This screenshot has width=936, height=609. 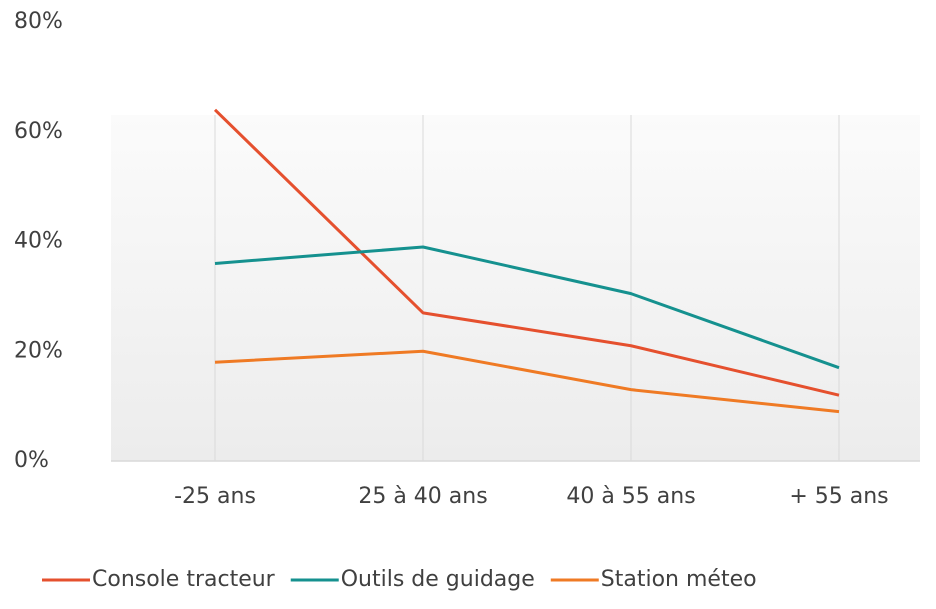 I want to click on y-tick-label: 80%, so click(x=38, y=21).